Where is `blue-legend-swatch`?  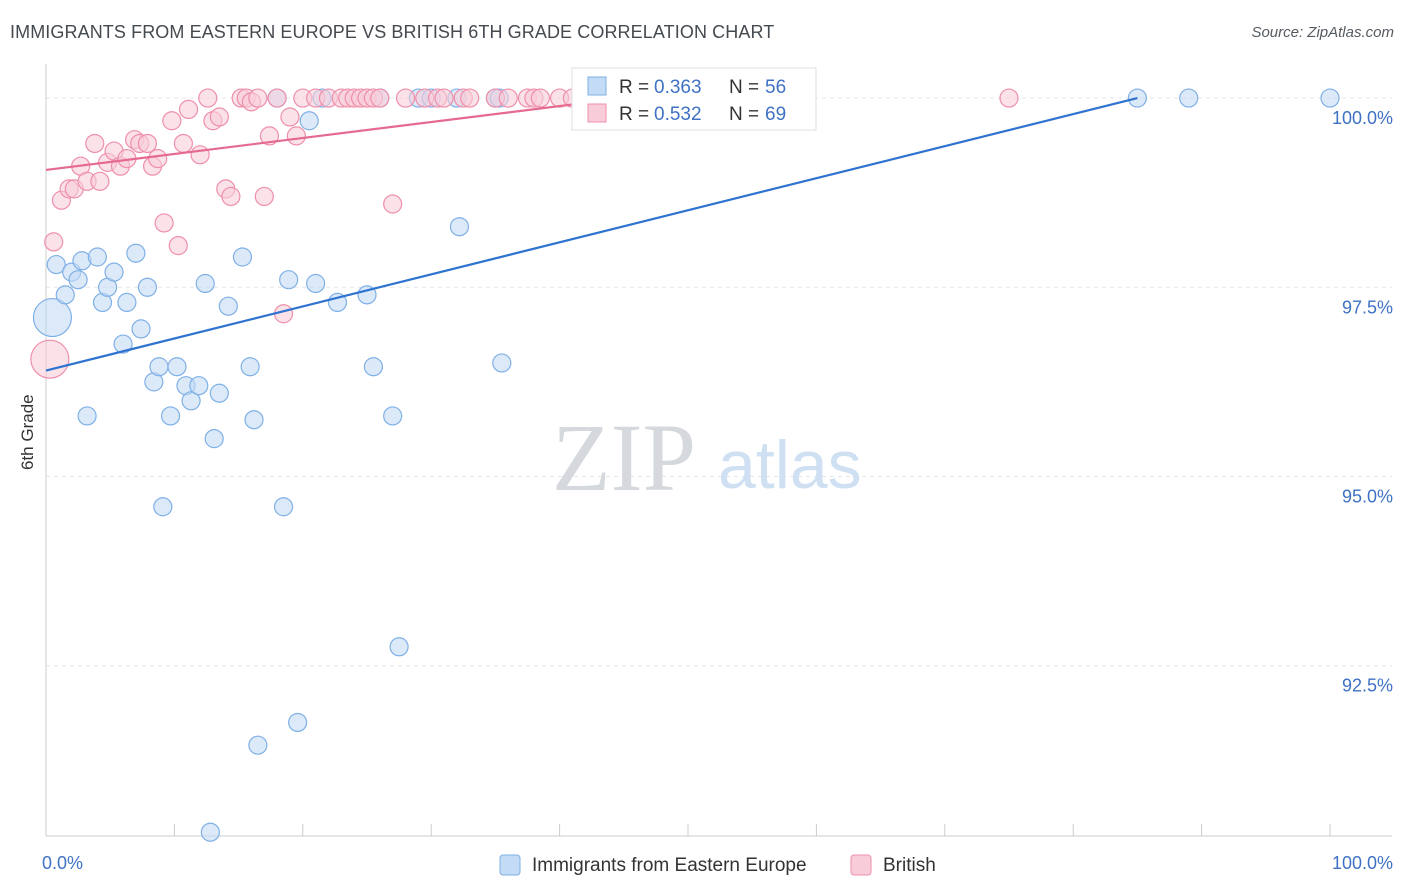
blue-legend-swatch is located at coordinates (597, 86).